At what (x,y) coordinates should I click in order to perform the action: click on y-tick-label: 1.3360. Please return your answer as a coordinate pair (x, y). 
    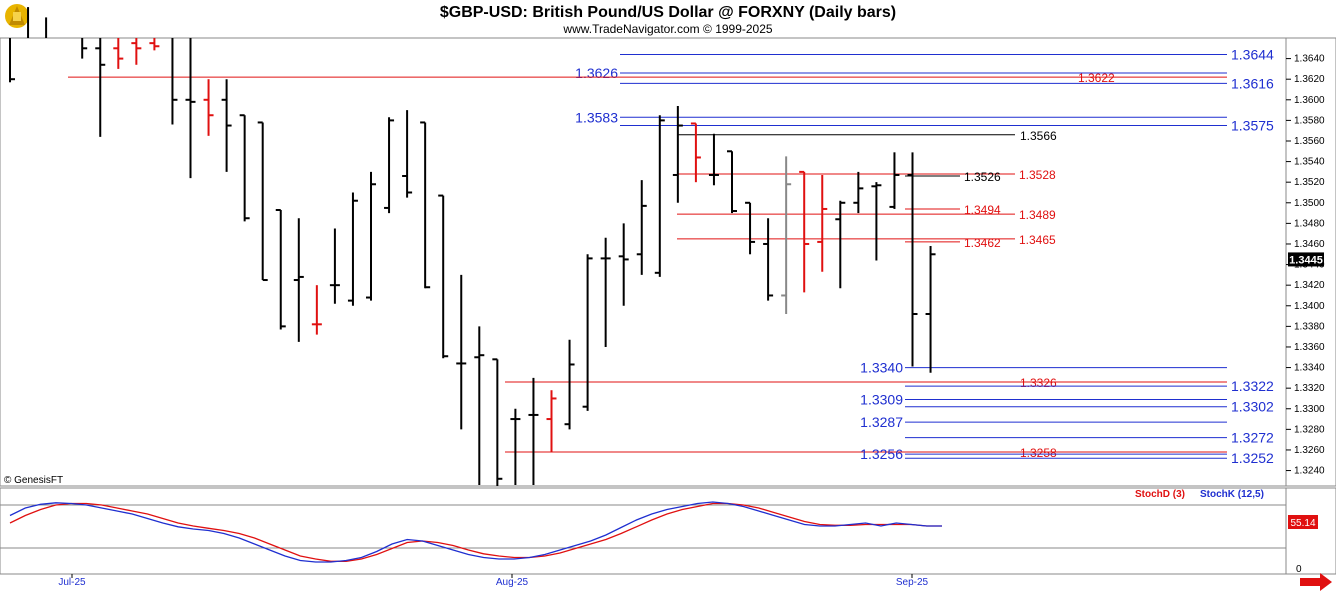
    Looking at the image, I should click on (1309, 347).